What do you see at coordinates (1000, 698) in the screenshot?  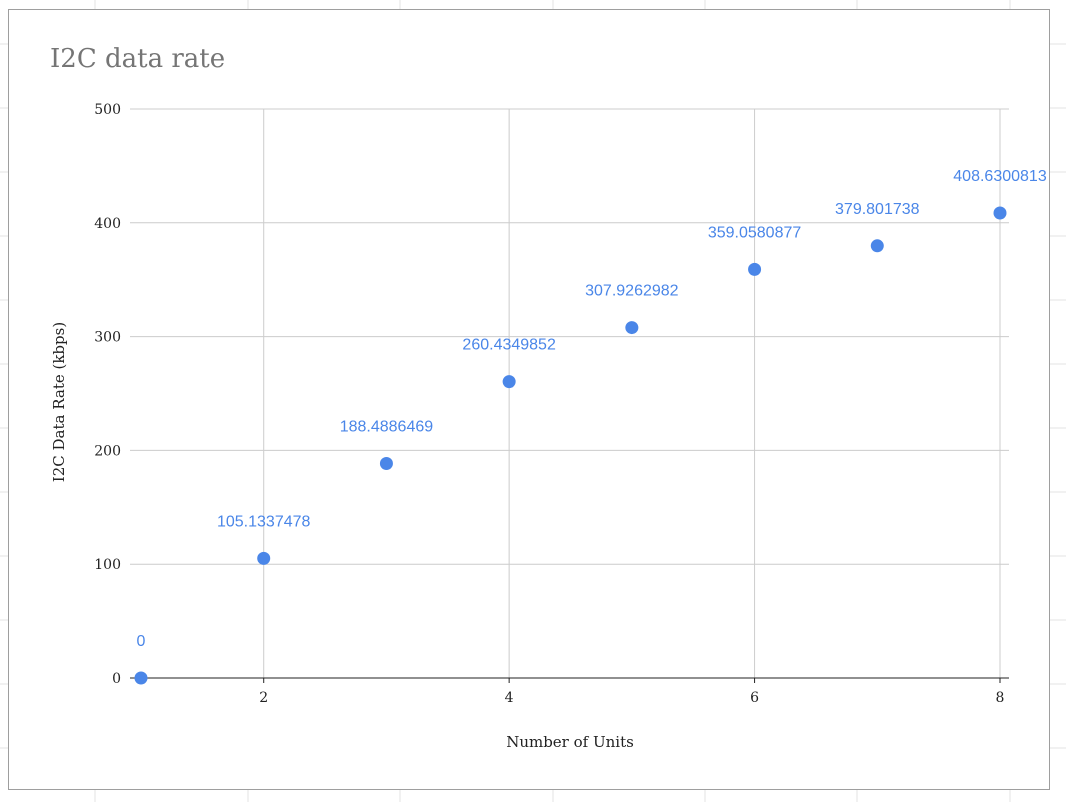 I see `x-tick-label: 8` at bounding box center [1000, 698].